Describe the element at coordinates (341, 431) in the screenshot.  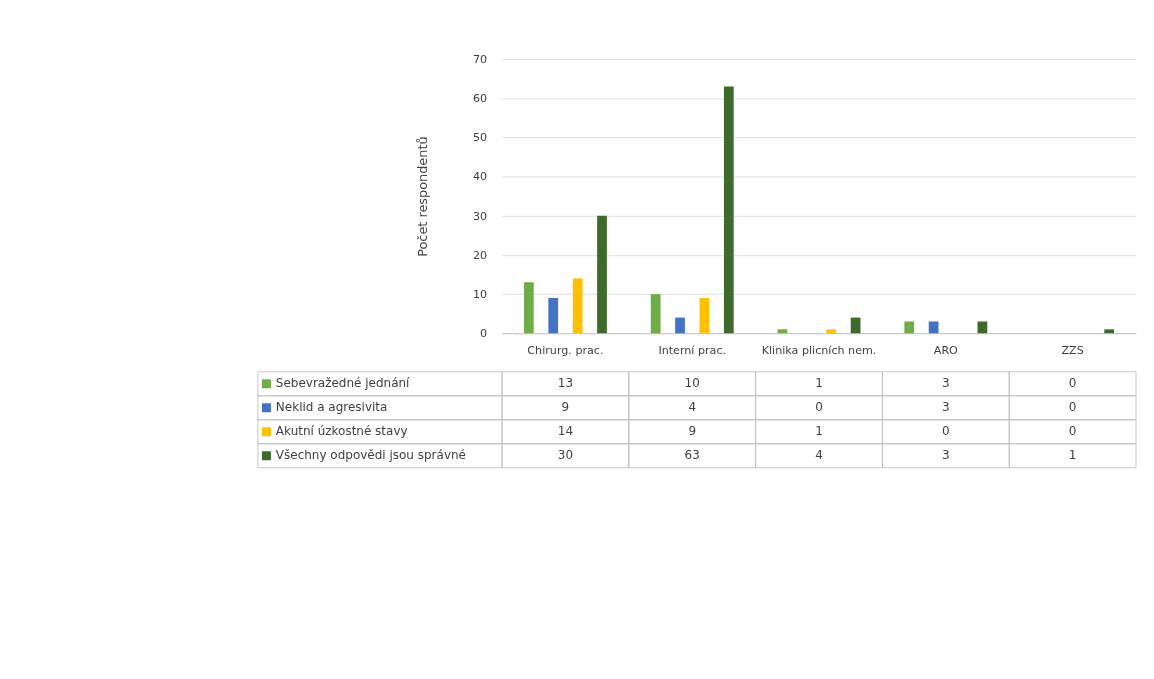
I see `legend-label: Akutní úzkostné stavy` at that location.